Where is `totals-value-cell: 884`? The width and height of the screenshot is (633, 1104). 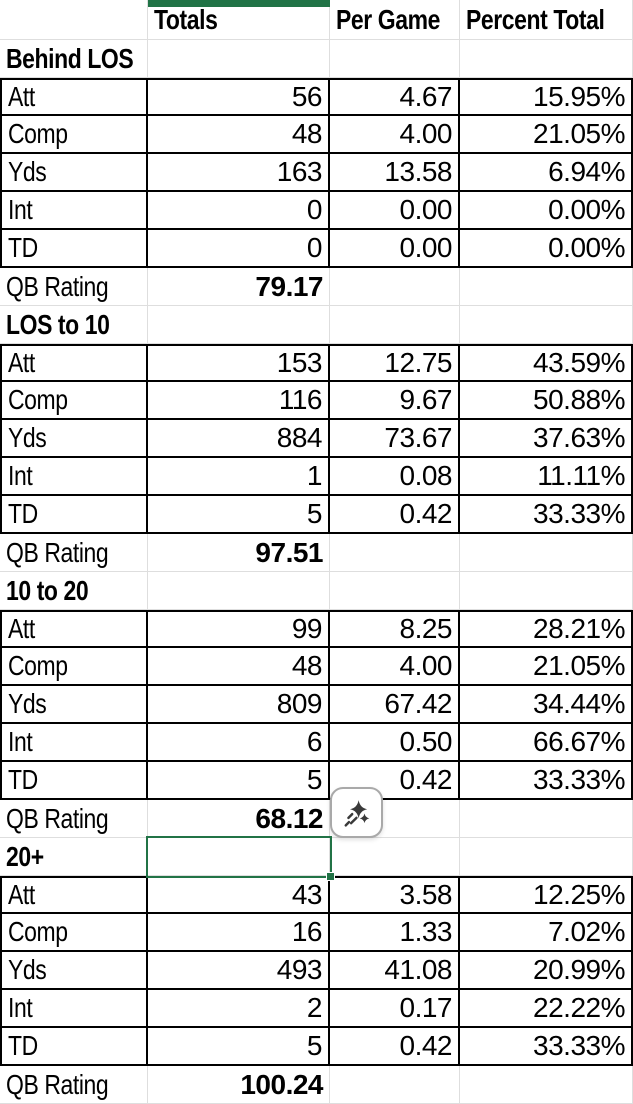 totals-value-cell: 884 is located at coordinates (239, 439).